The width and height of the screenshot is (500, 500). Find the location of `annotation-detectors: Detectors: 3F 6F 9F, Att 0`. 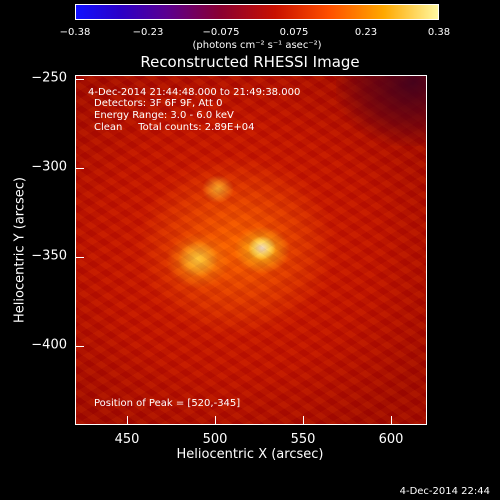

annotation-detectors: Detectors: 3F 6F 9F, Att 0 is located at coordinates (158, 103).